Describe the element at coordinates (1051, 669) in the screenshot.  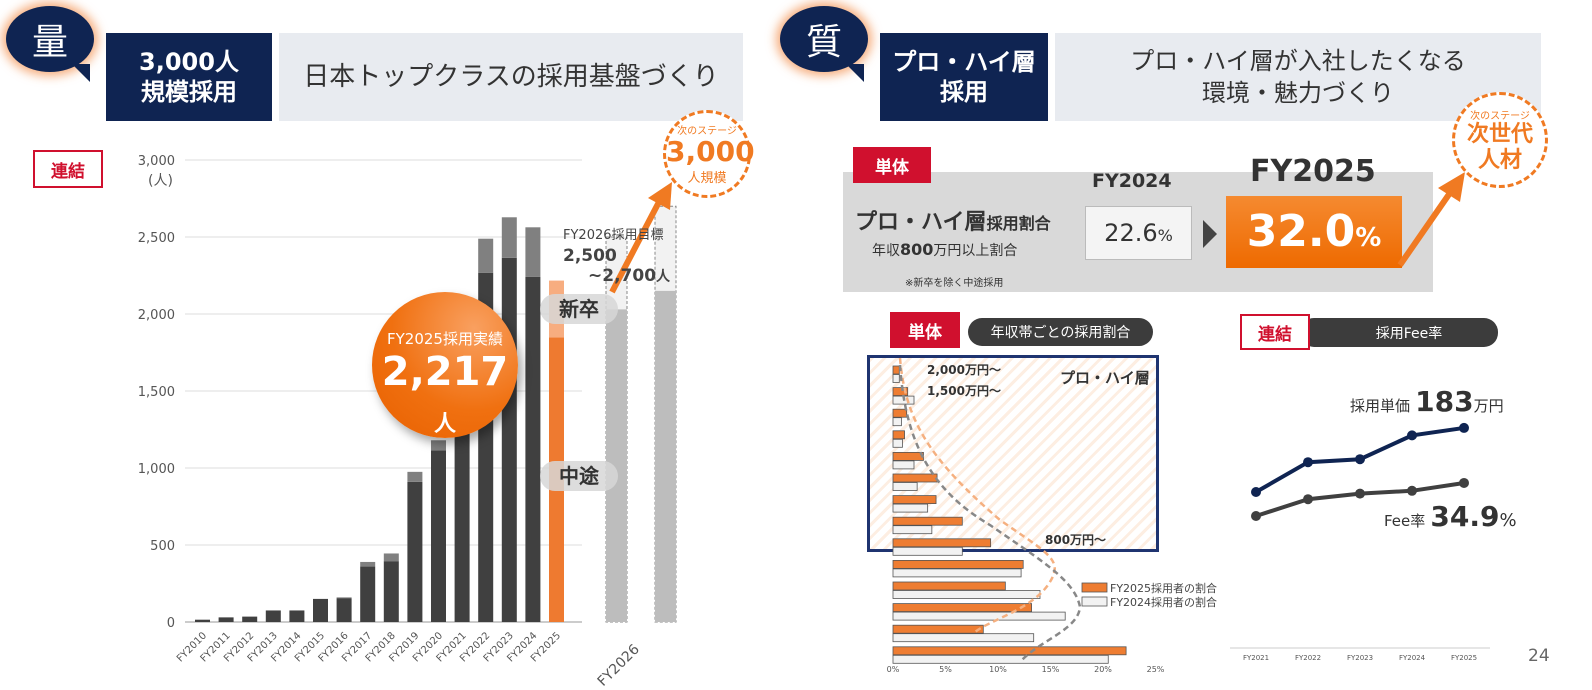
I see `x-tick-label: 15%` at that location.